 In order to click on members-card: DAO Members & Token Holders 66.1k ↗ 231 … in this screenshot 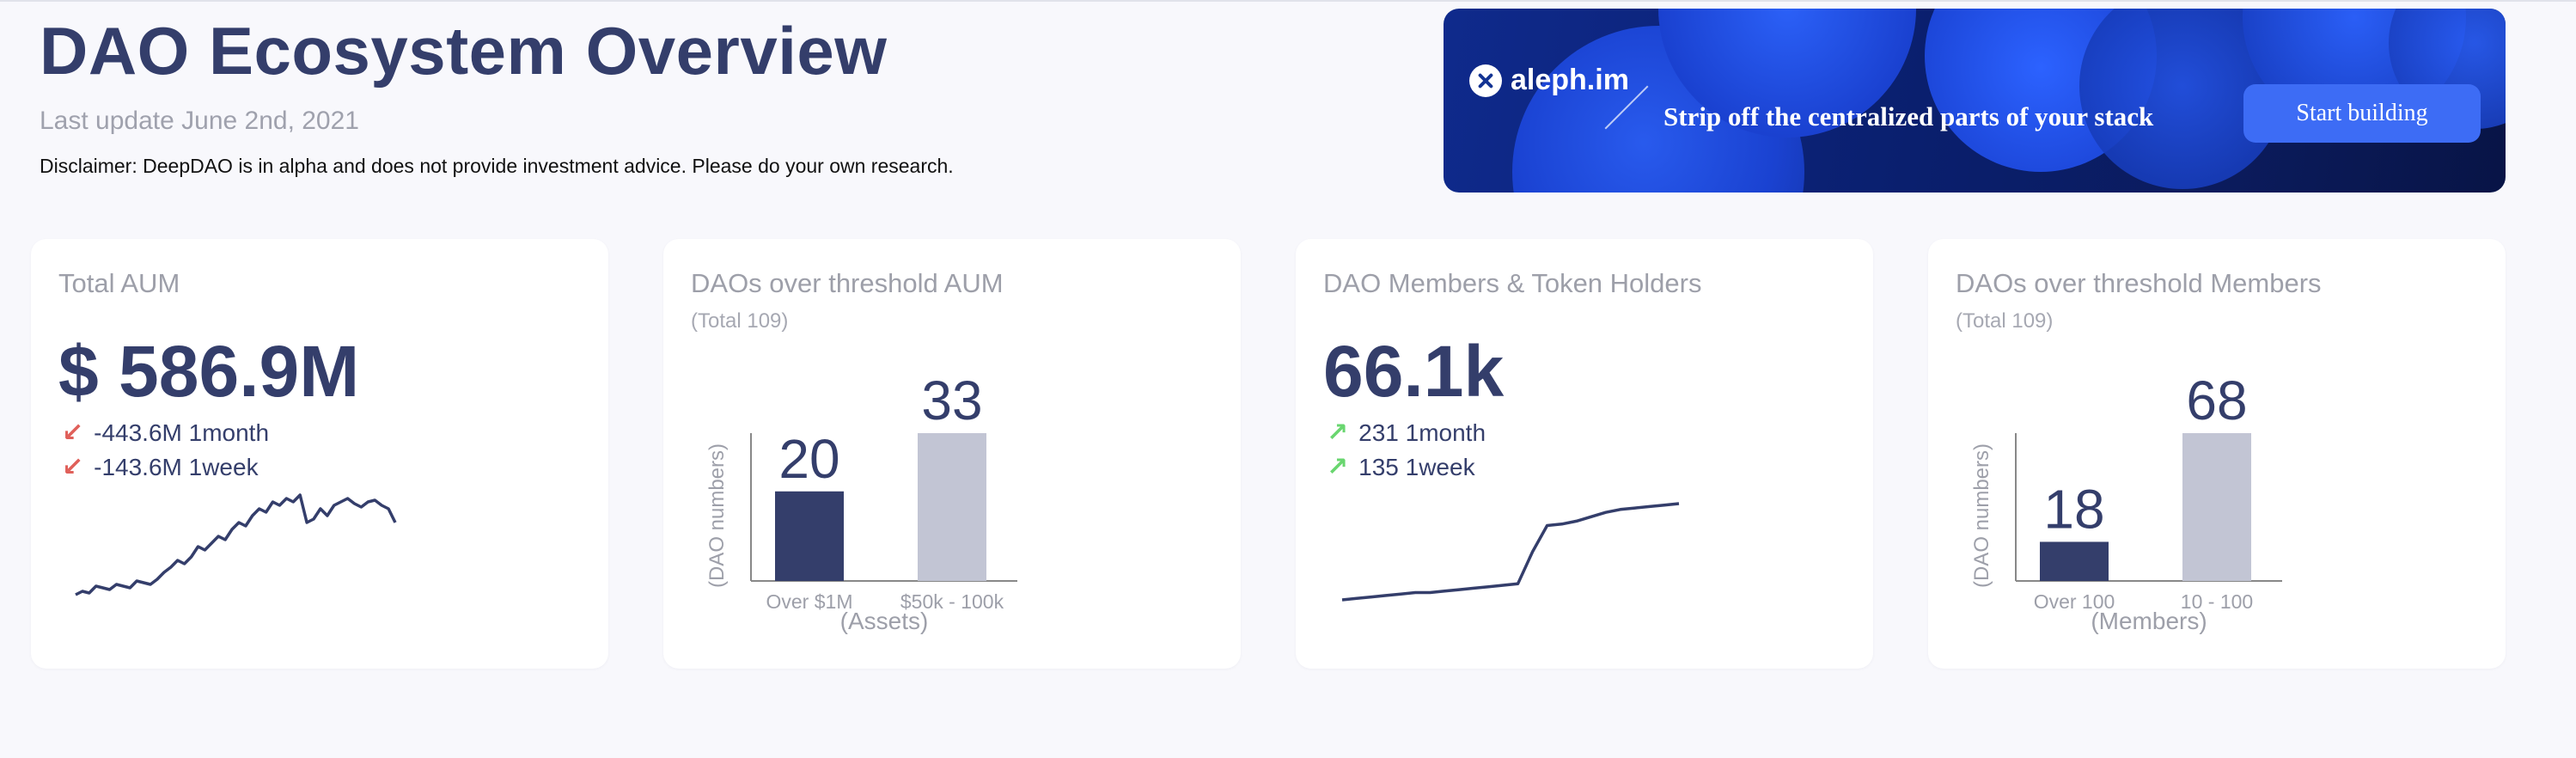, I will do `click(1584, 454)`.